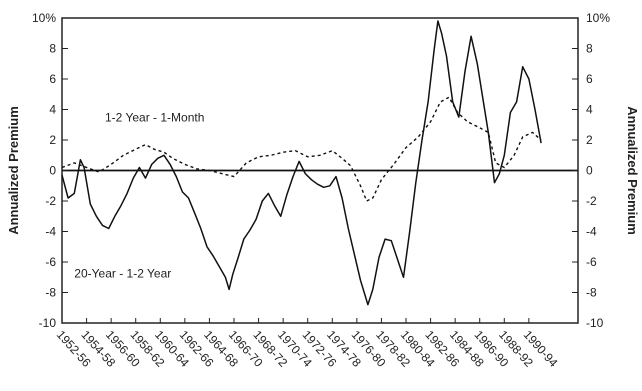  Describe the element at coordinates (122, 273) in the screenshot. I see `annotation-1: 20-Year - 1-2 Year` at that location.